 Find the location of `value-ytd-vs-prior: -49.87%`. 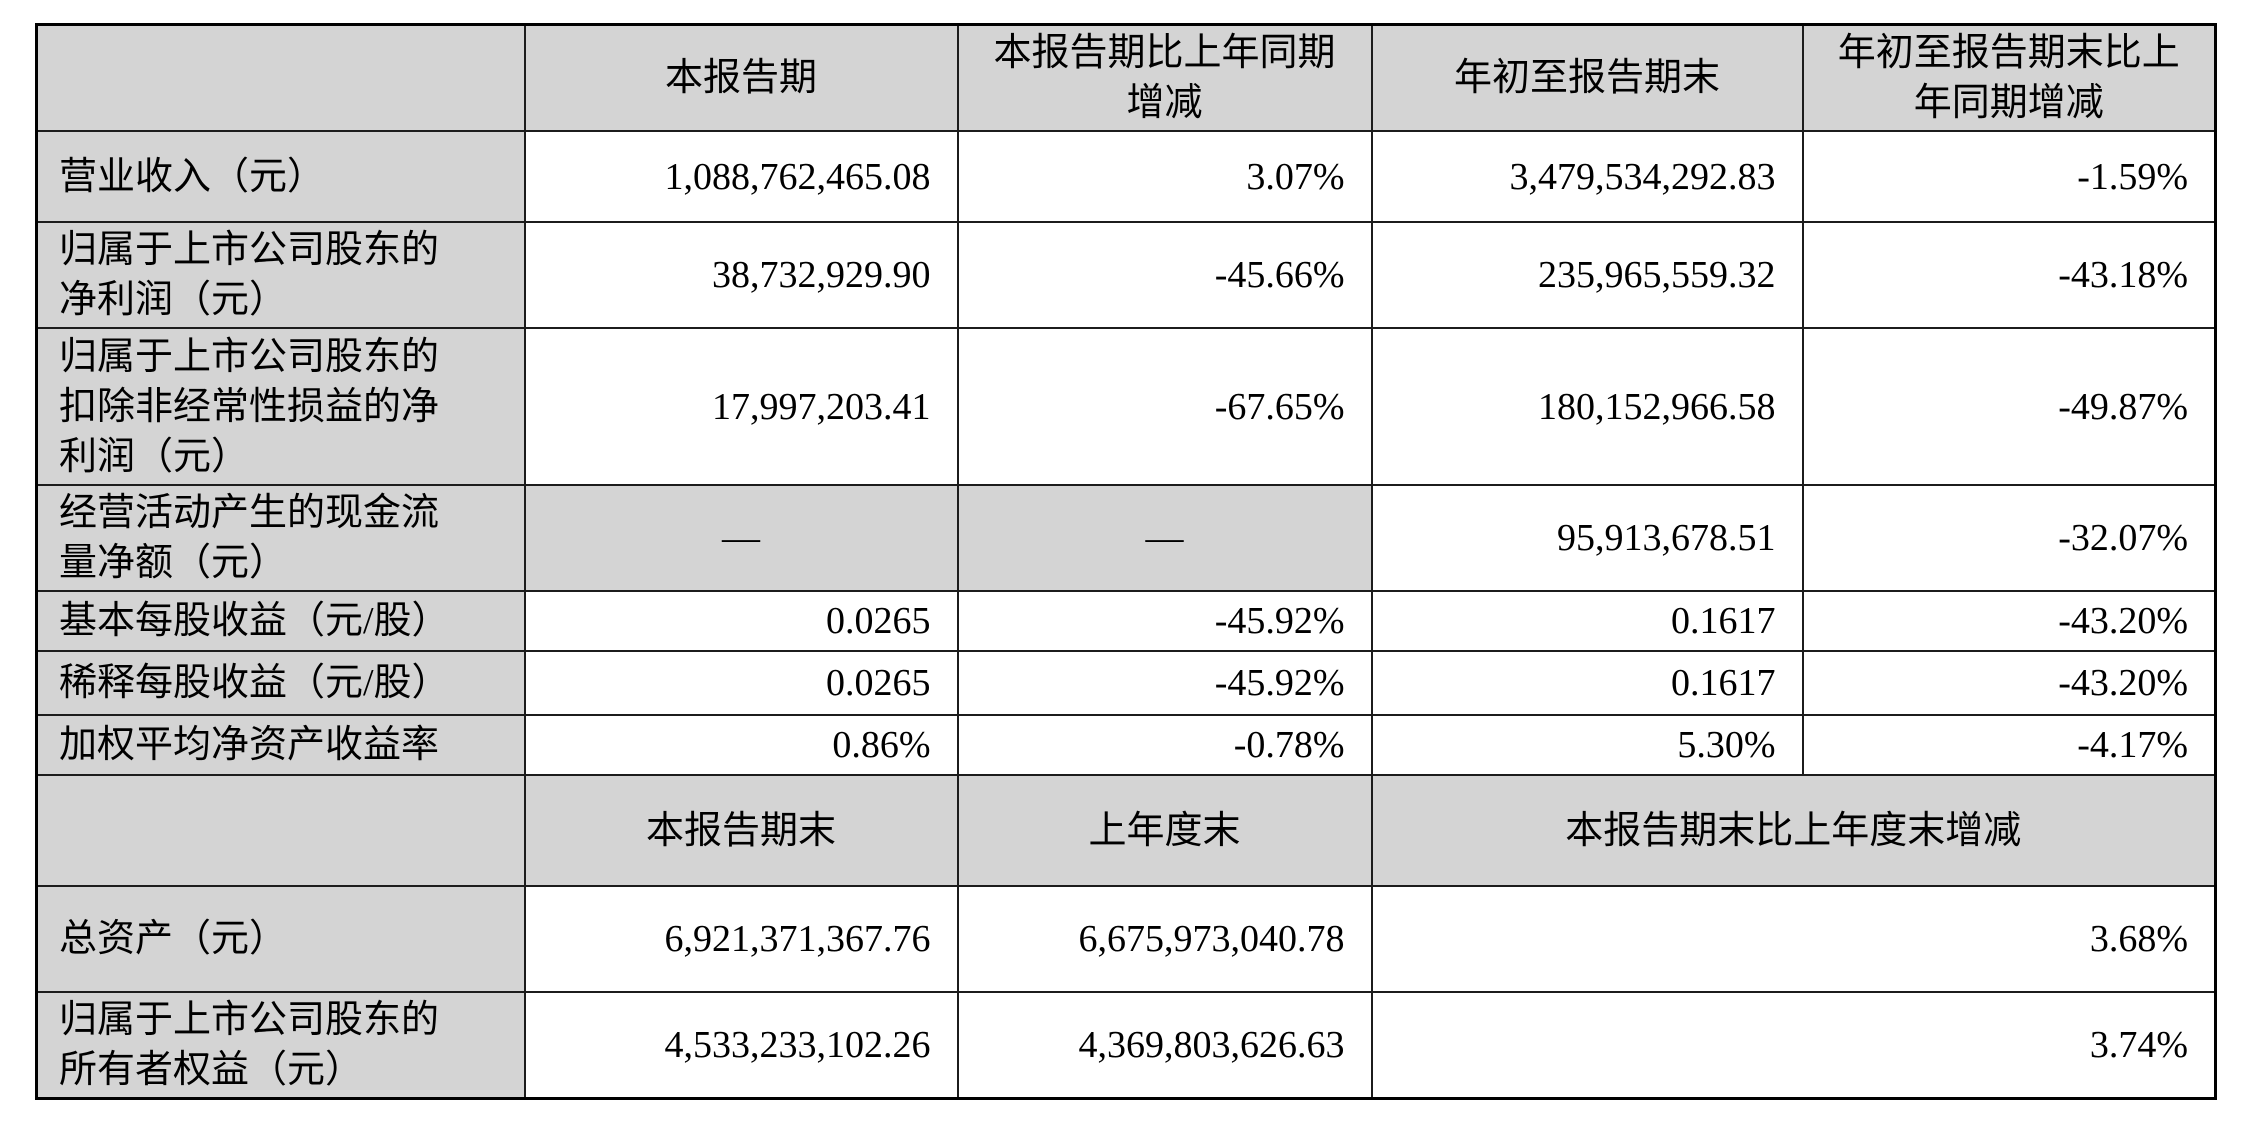

value-ytd-vs-prior: -49.87% is located at coordinates (2009, 406).